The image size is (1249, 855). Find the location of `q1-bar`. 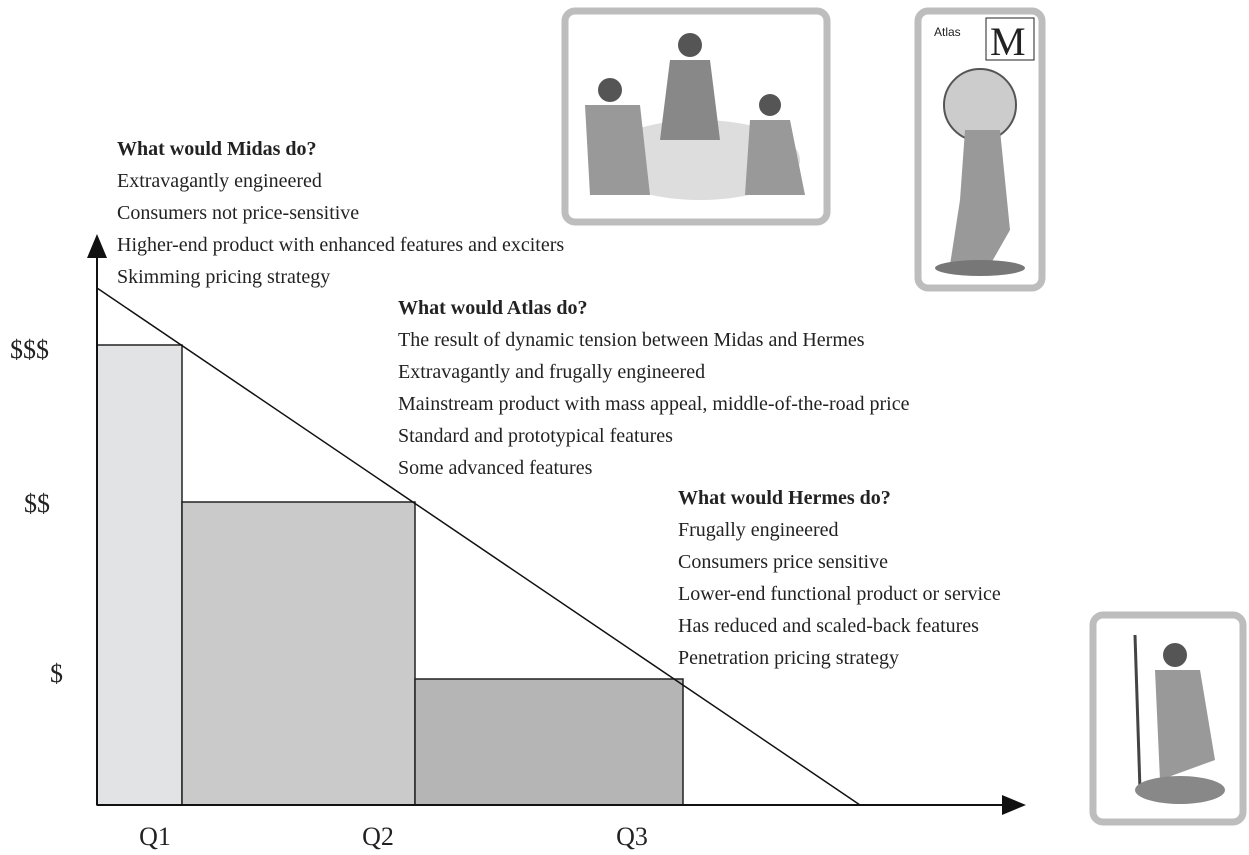

q1-bar is located at coordinates (139, 575).